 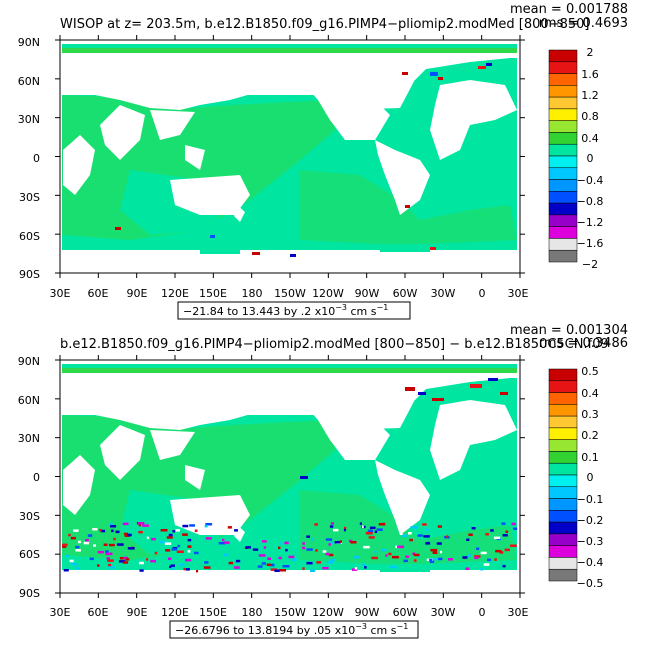 I want to click on colorbar-label: 0.8, so click(x=590, y=116).